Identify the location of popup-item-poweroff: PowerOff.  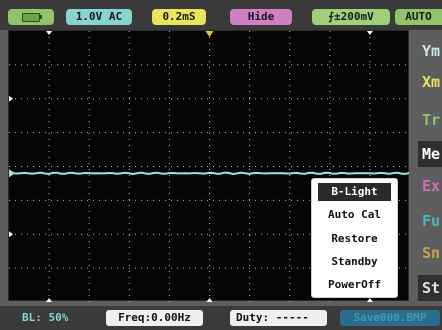
(354, 284).